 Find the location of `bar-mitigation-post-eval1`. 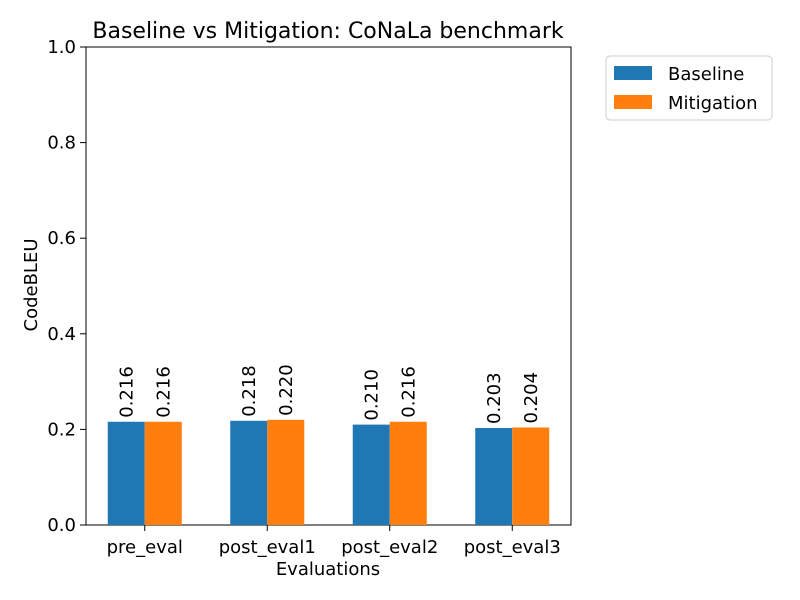

bar-mitigation-post-eval1 is located at coordinates (286, 472).